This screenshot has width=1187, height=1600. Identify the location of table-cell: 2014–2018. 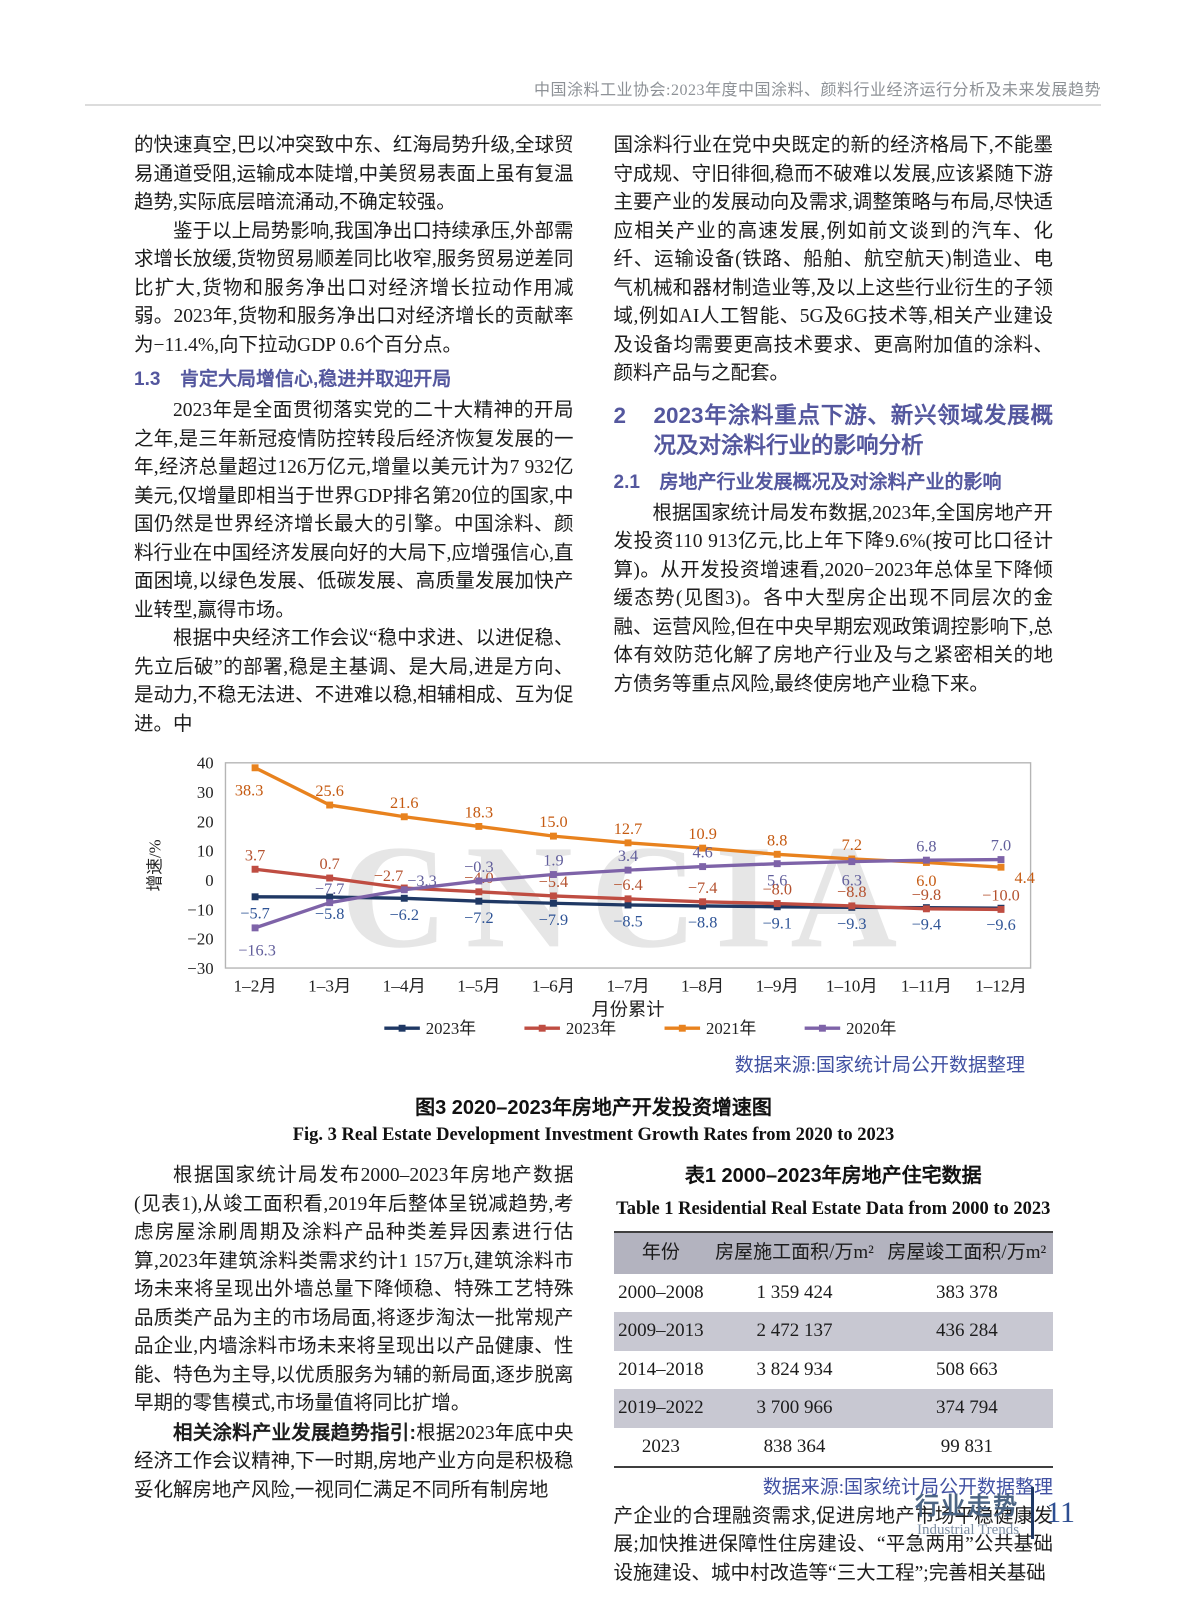
(661, 1369).